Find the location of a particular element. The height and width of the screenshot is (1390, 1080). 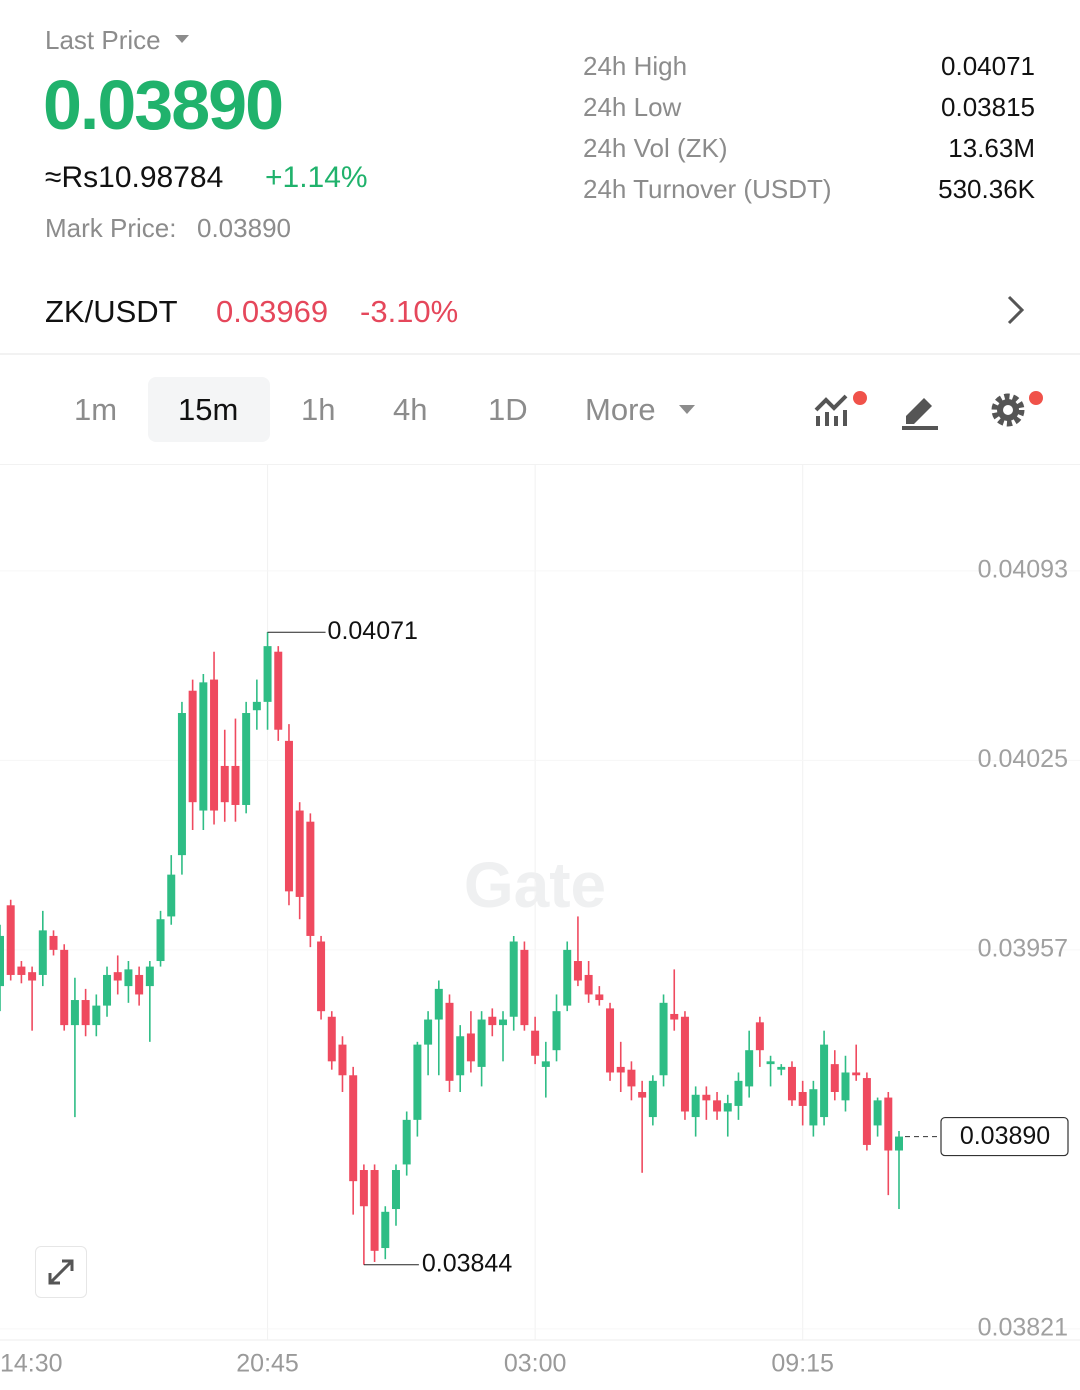

y-tick-label: 0.04025 is located at coordinates (1023, 759).